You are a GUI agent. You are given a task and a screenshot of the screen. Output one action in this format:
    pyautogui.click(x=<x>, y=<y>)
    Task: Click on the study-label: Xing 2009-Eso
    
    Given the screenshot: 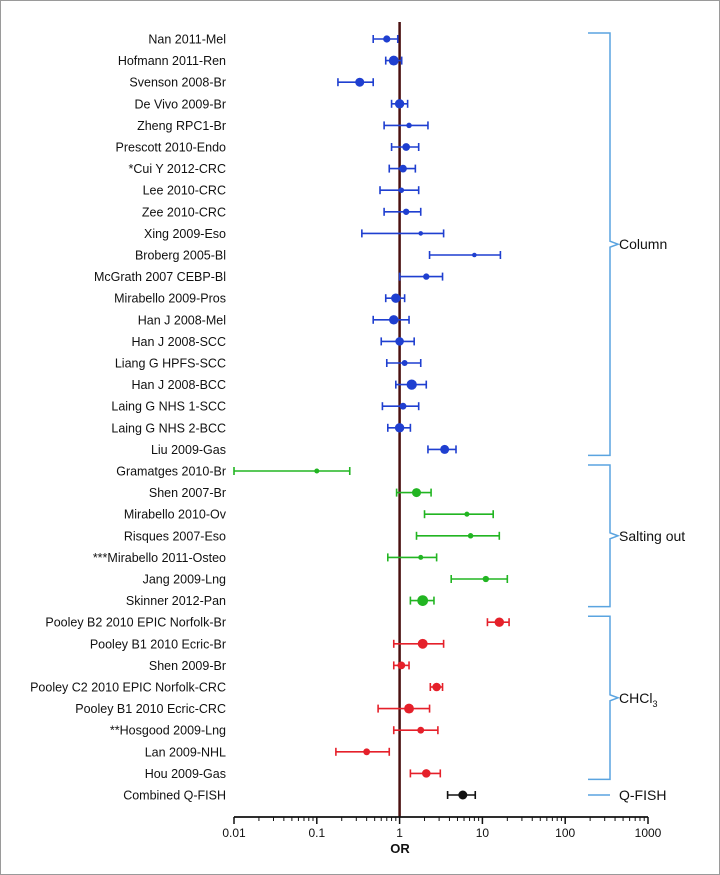 What is the action you would take?
    pyautogui.click(x=185, y=234)
    